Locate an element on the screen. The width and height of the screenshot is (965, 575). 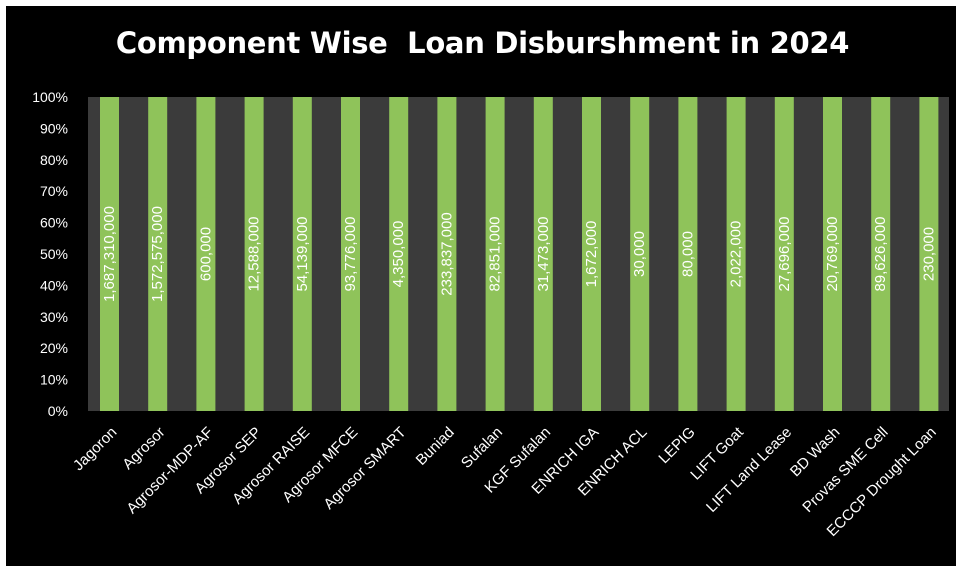
category-label: Jagoron is located at coordinates (95, 449).